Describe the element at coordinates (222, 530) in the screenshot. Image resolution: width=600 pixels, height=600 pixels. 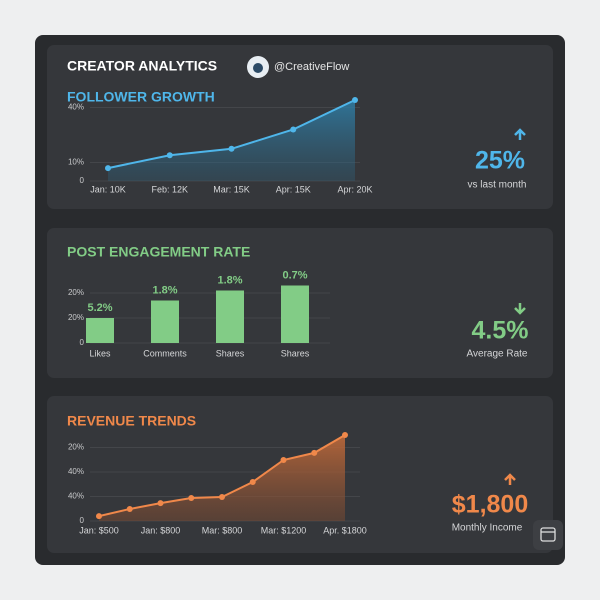
I see `x-tick-label: Mar: $800` at that location.